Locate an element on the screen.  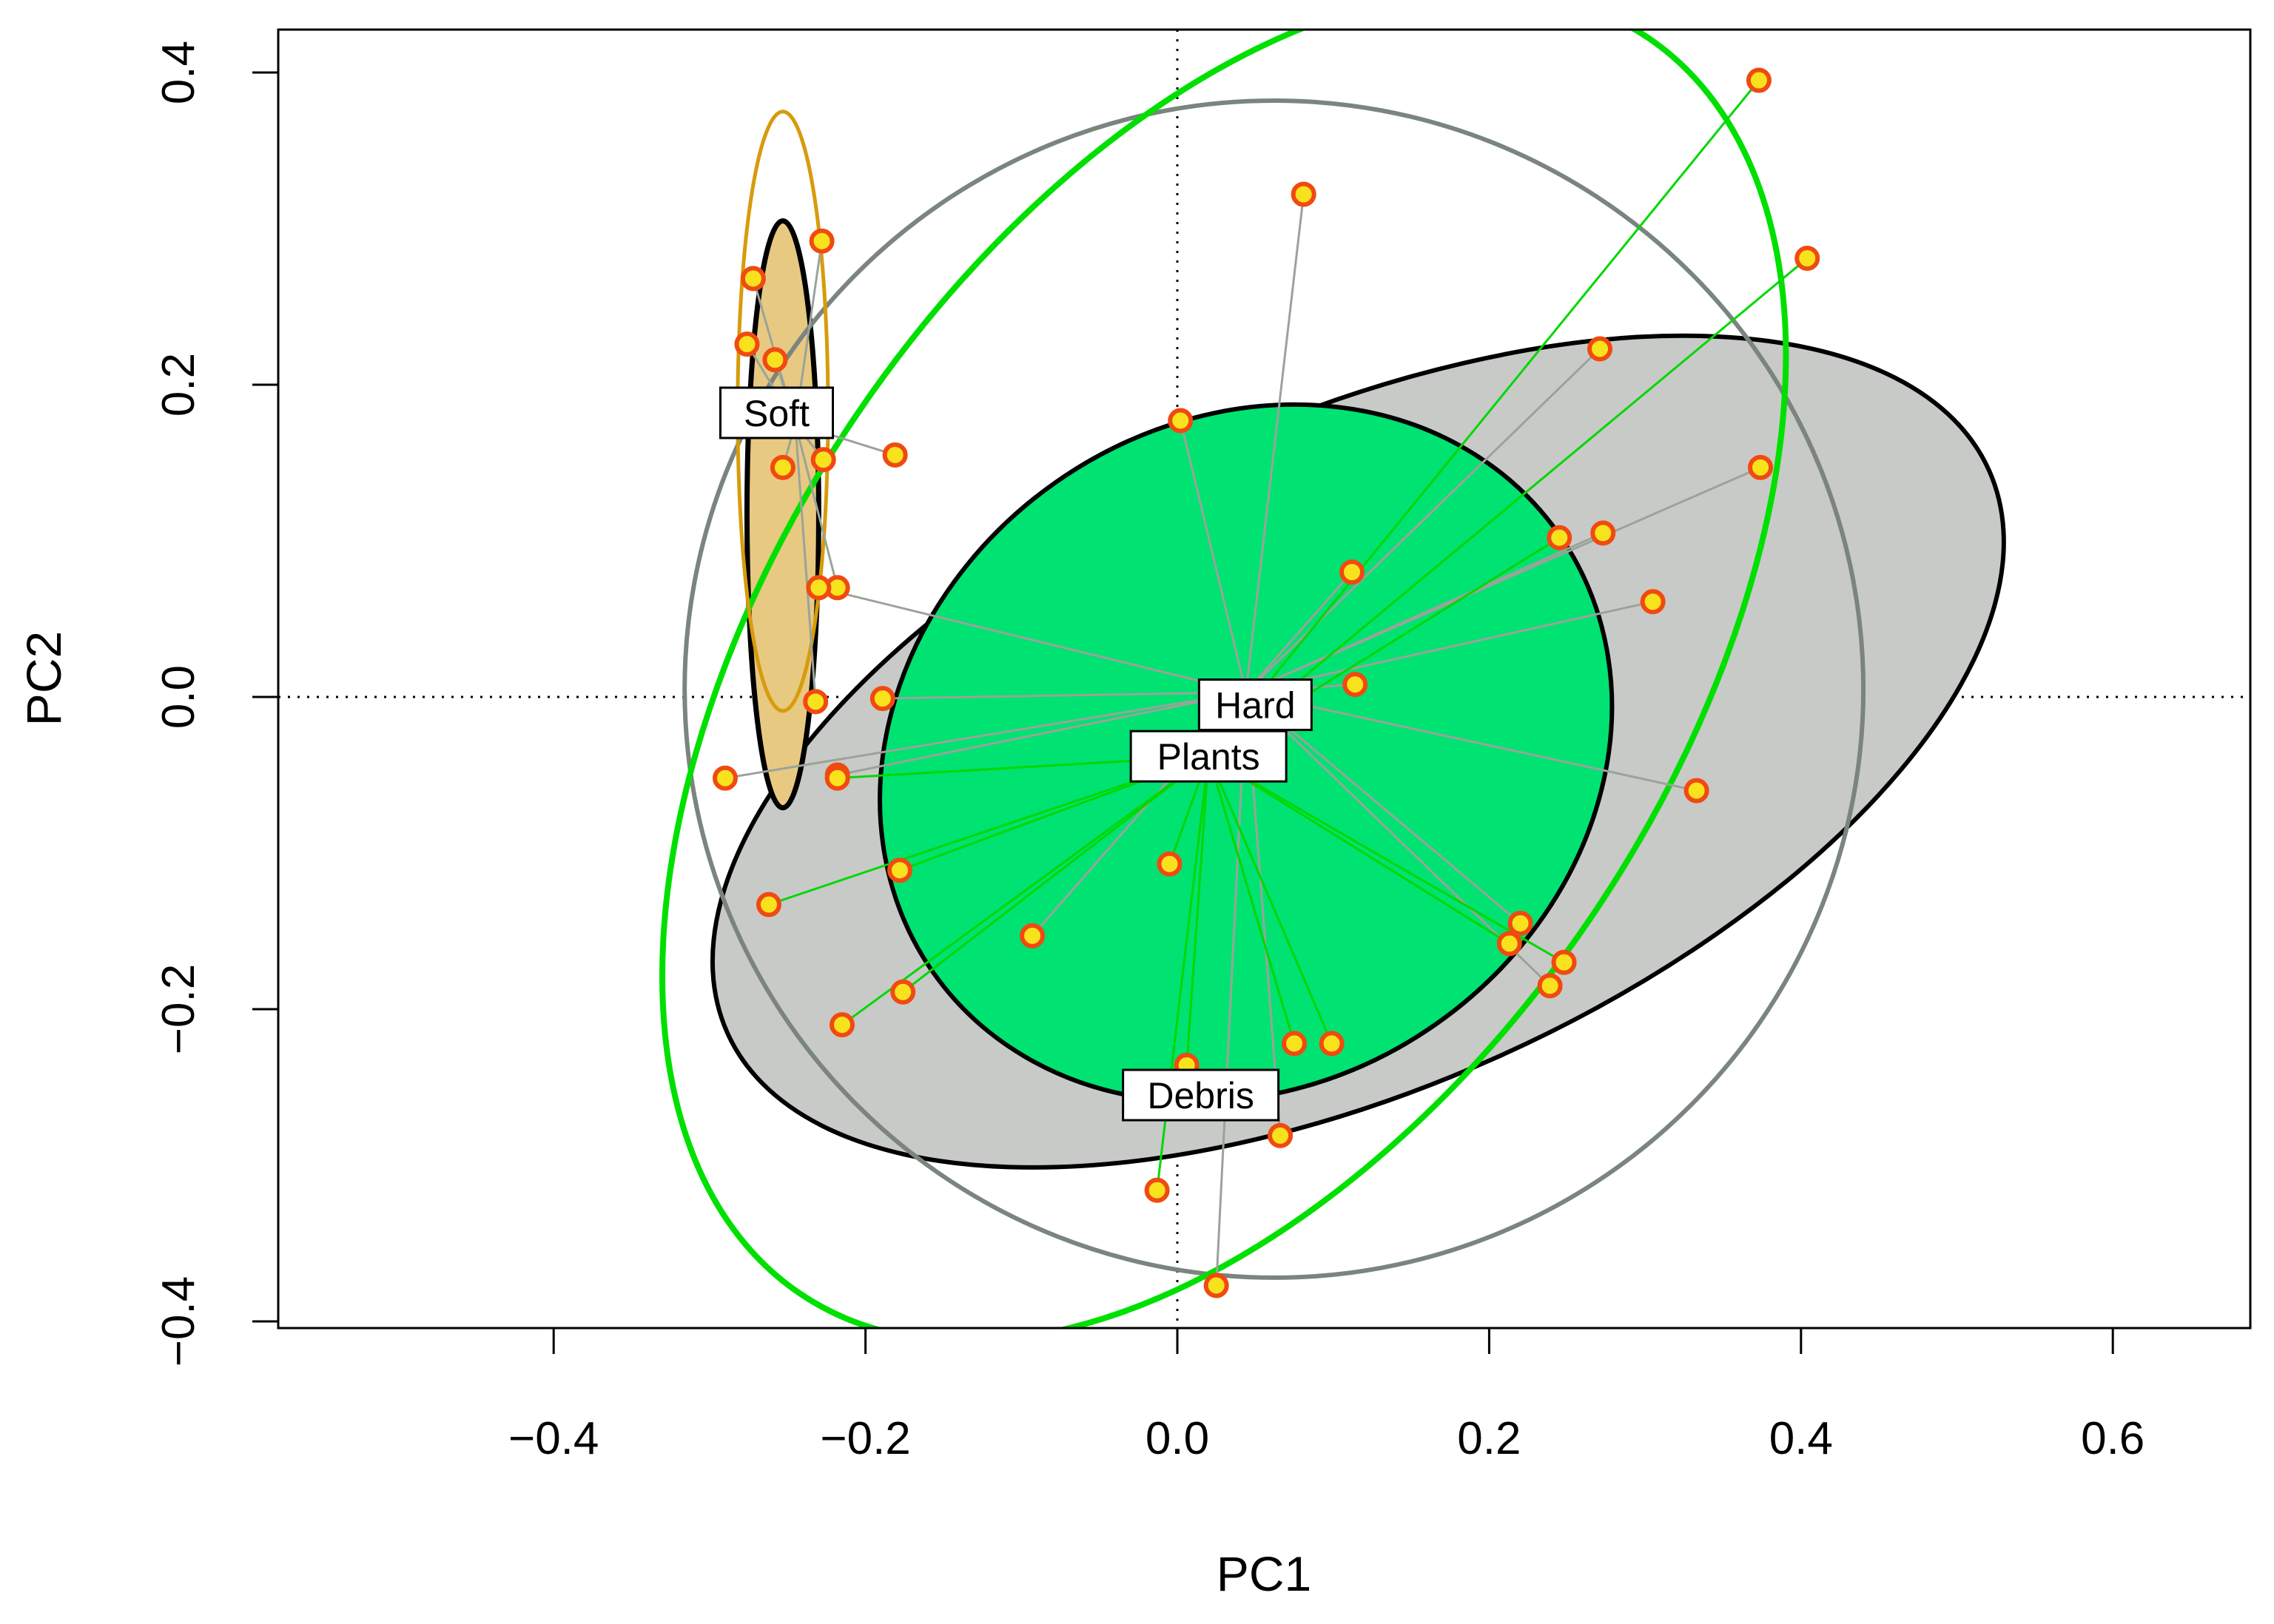
soft-ellipse is located at coordinates (782, 514).